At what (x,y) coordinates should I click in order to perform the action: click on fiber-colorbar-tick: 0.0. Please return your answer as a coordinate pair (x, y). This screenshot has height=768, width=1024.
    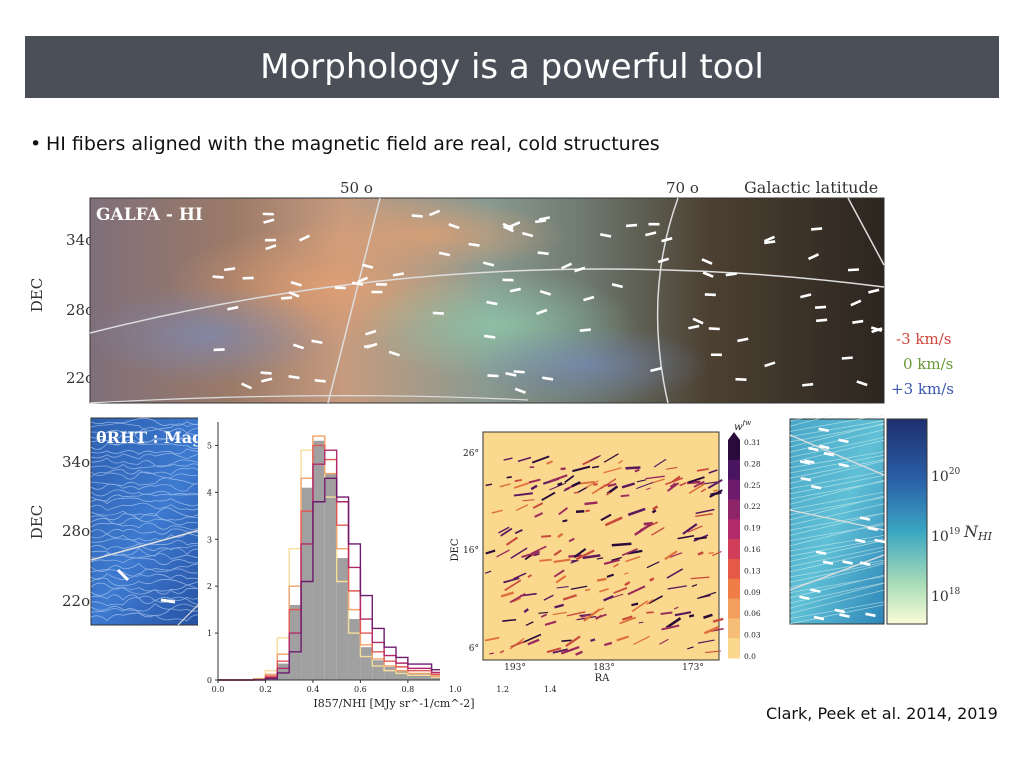
    Looking at the image, I should click on (750, 656).